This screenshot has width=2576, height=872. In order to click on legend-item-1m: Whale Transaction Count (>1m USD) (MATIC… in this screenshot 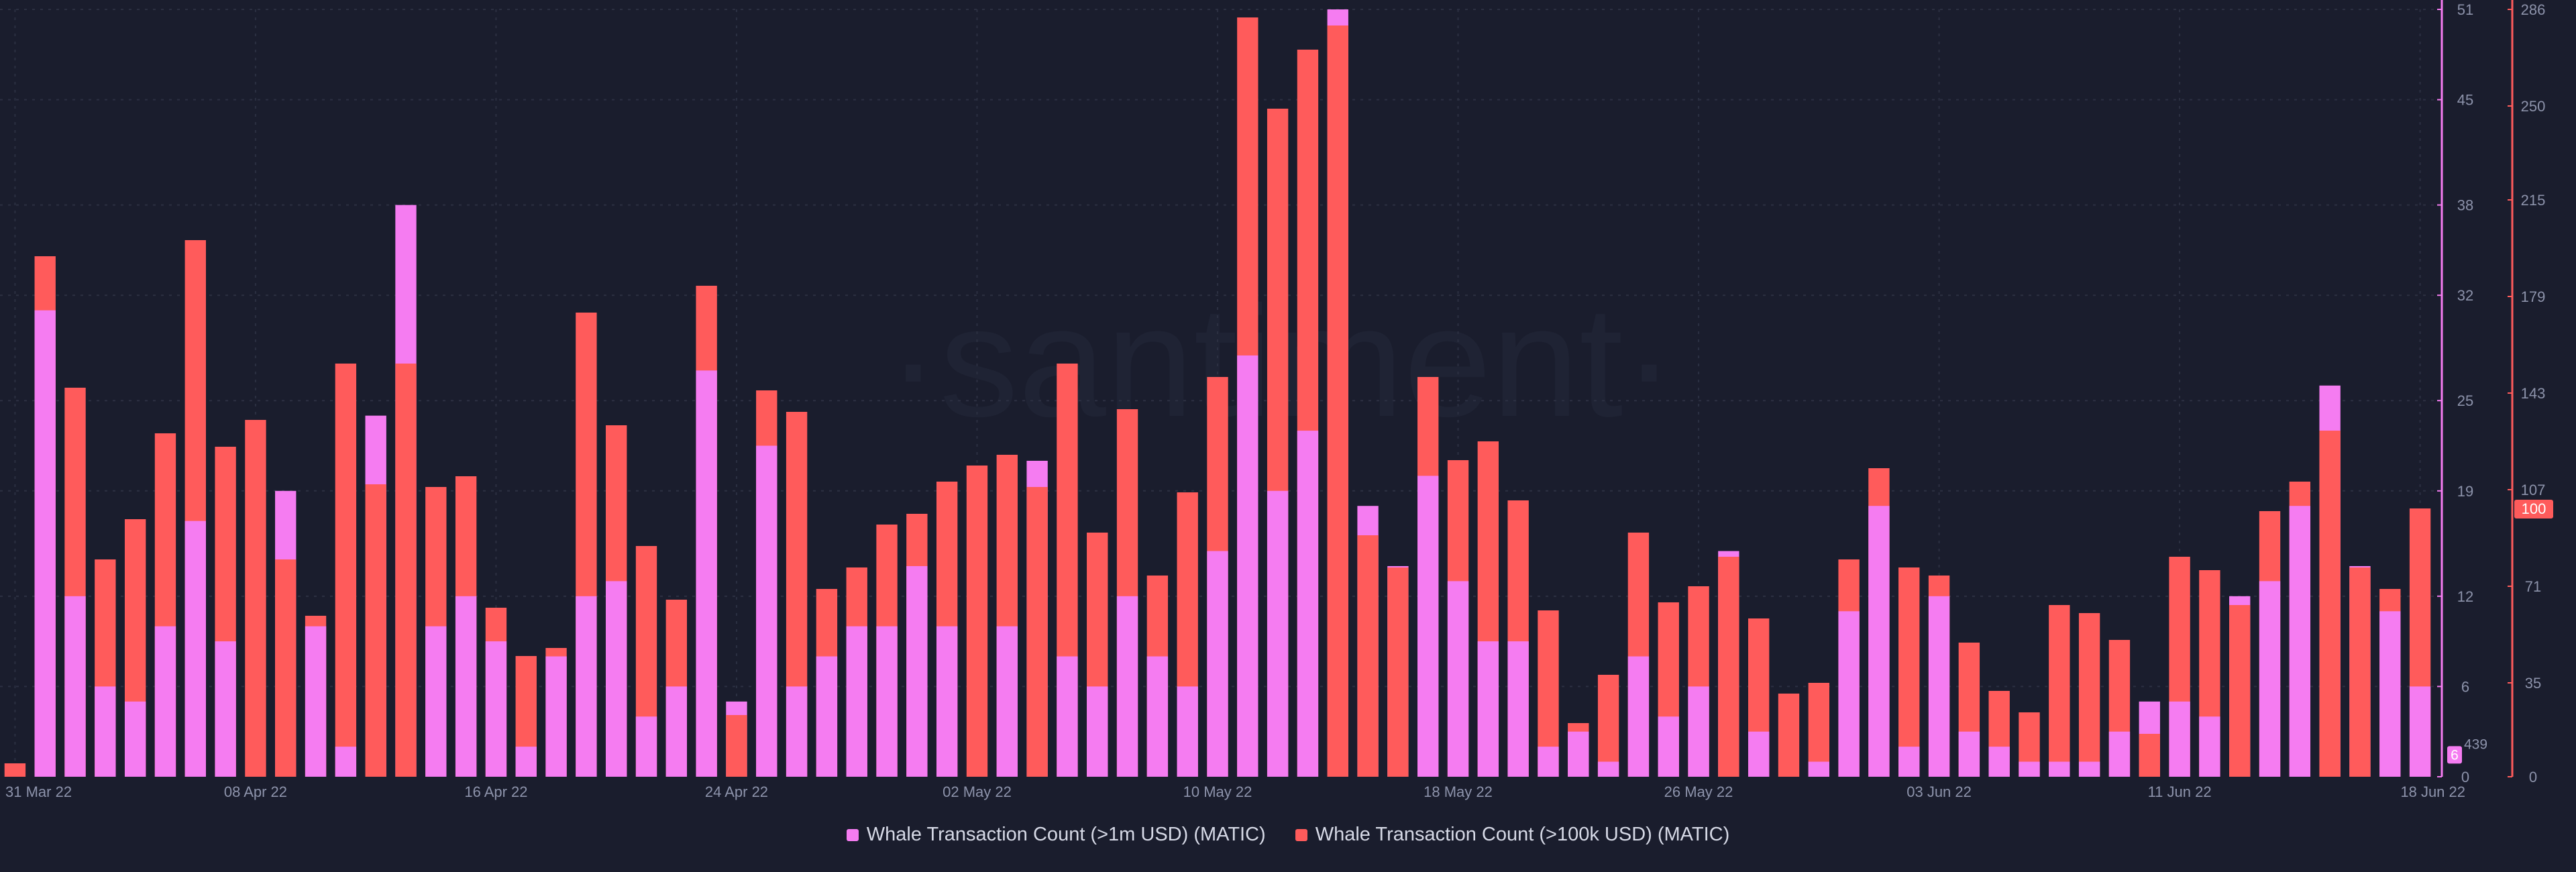, I will do `click(1056, 835)`.